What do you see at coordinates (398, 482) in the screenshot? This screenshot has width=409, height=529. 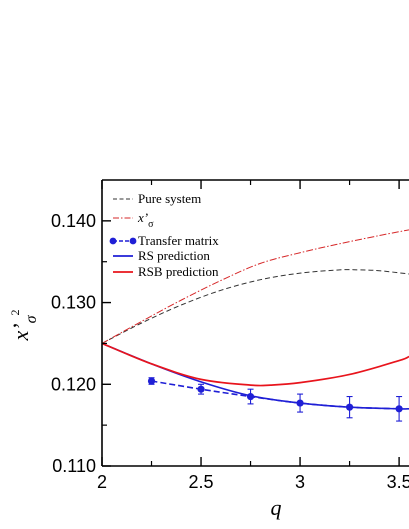 I see `x-tick-label: 3.5` at bounding box center [398, 482].